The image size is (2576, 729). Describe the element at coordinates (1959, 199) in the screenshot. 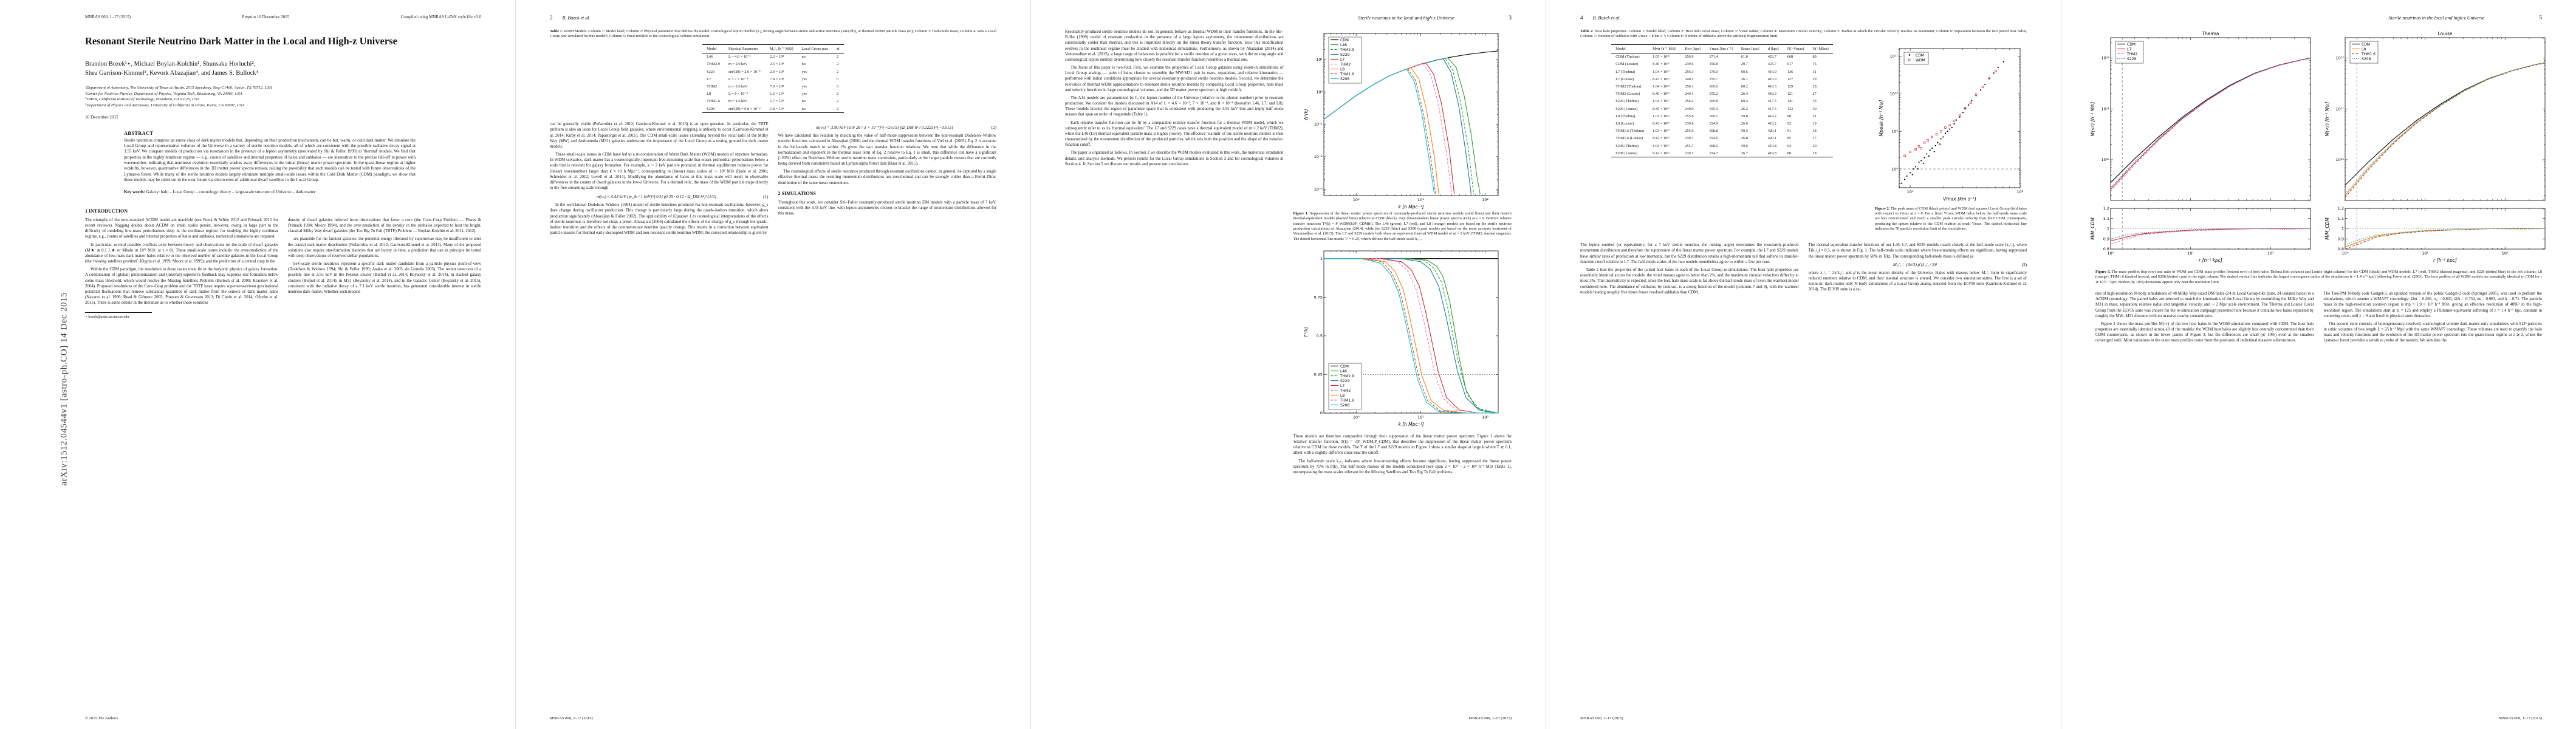

I see `svg-text: Vmax [km s⁻¹]` at that location.